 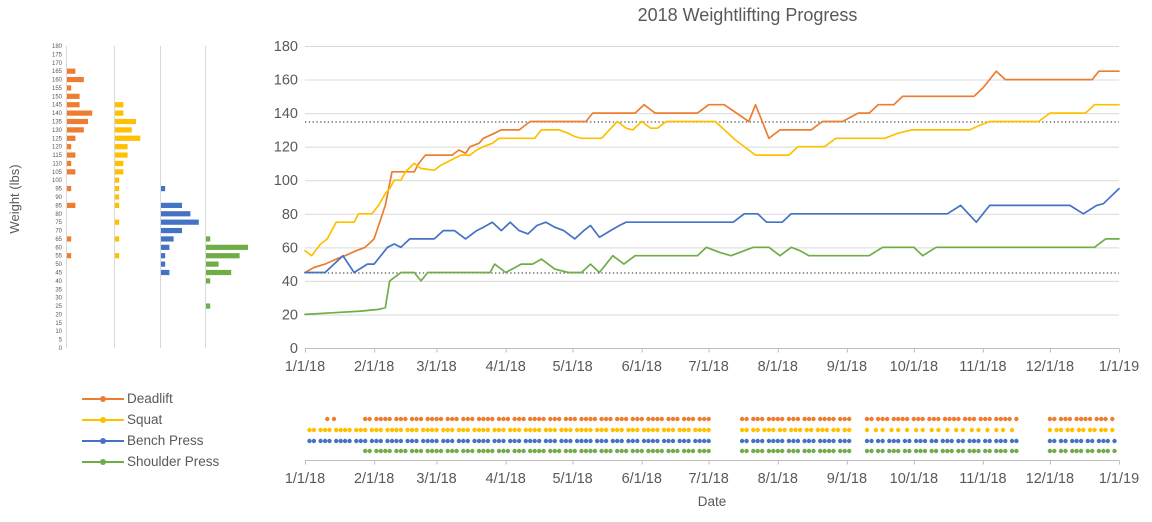 What do you see at coordinates (436, 367) in the screenshot?
I see `main-x-tick-label: 3/1/18` at bounding box center [436, 367].